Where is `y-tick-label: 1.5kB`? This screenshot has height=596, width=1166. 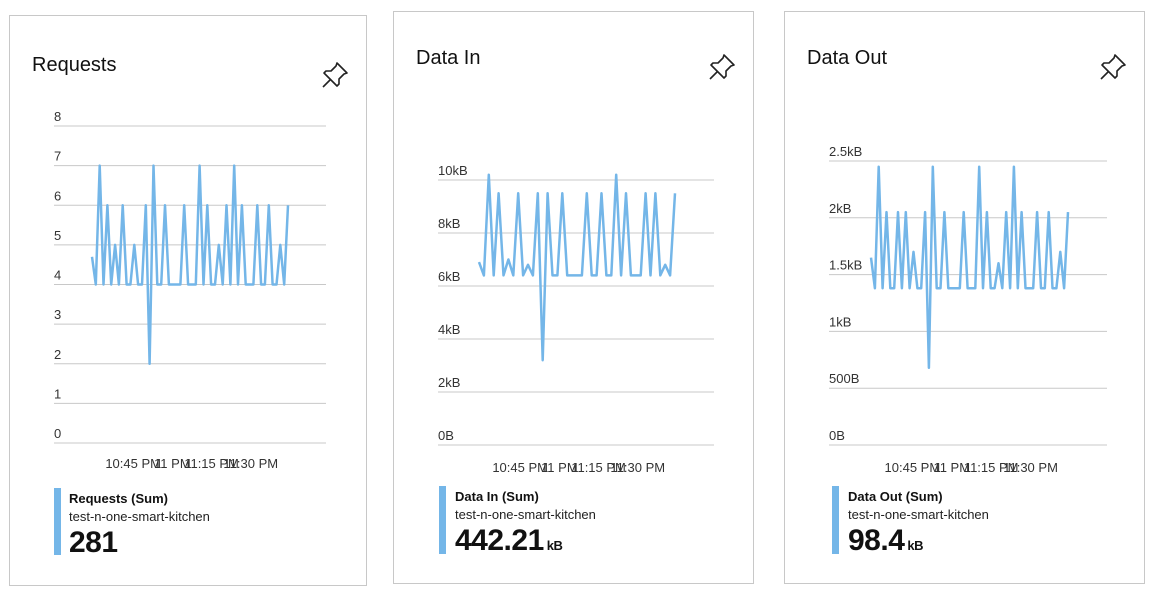 y-tick-label: 1.5kB is located at coordinates (845, 265).